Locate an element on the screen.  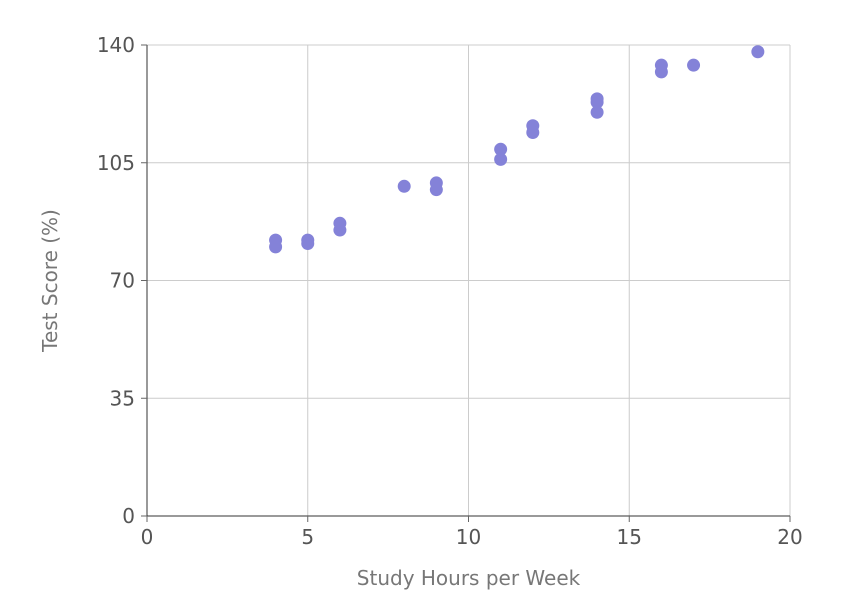
y-tick-label: 70 is located at coordinates (122, 281).